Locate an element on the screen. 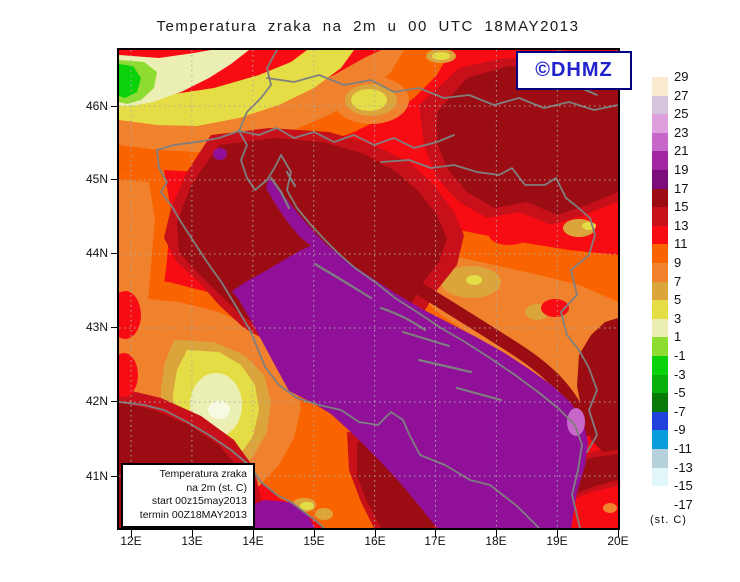 The width and height of the screenshot is (740, 582). dhmz-copyright-badge: ©DHMZ is located at coordinates (574, 70).